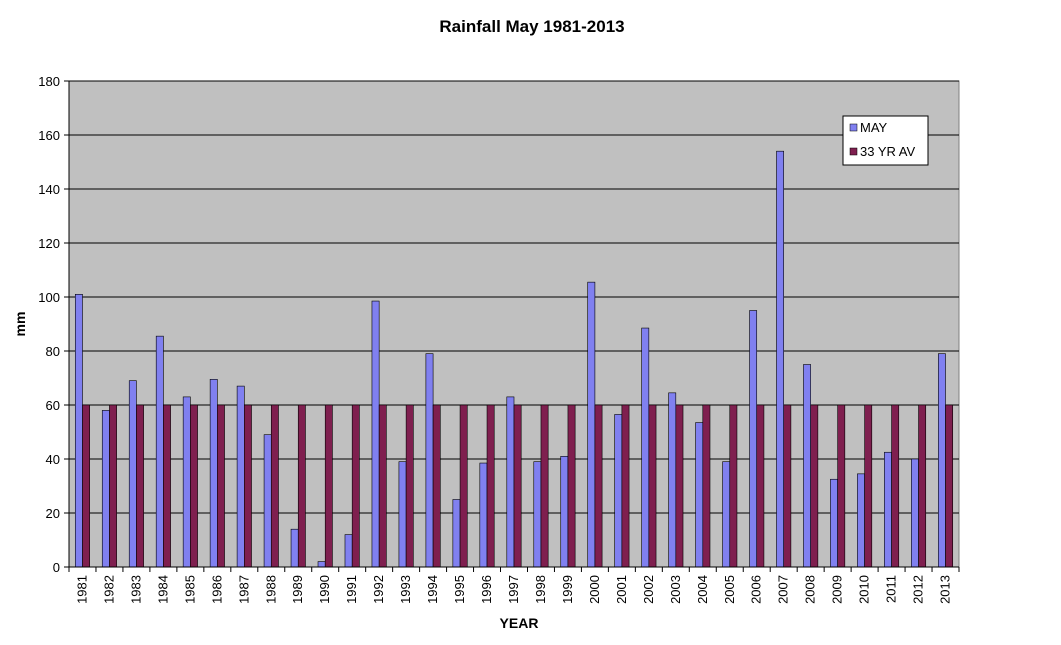  Describe the element at coordinates (513, 589) in the screenshot. I see `x-tick-label: 1997` at that location.